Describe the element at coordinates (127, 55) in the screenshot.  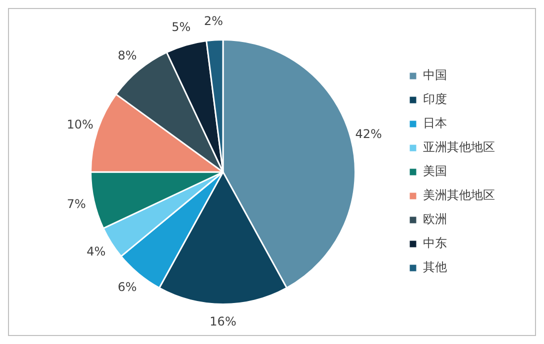
I see `data-label: 8%` at that location.